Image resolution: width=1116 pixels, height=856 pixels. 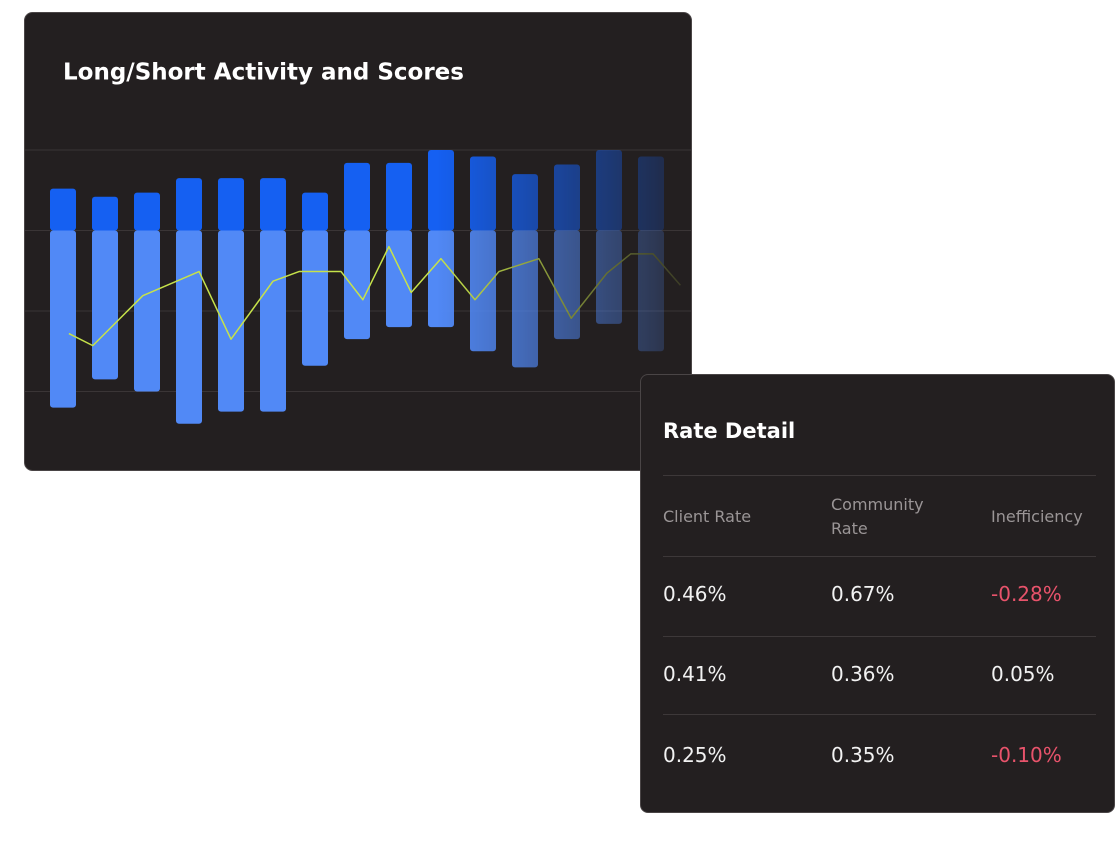 I want to click on column-header: Client Rate, so click(x=707, y=516).